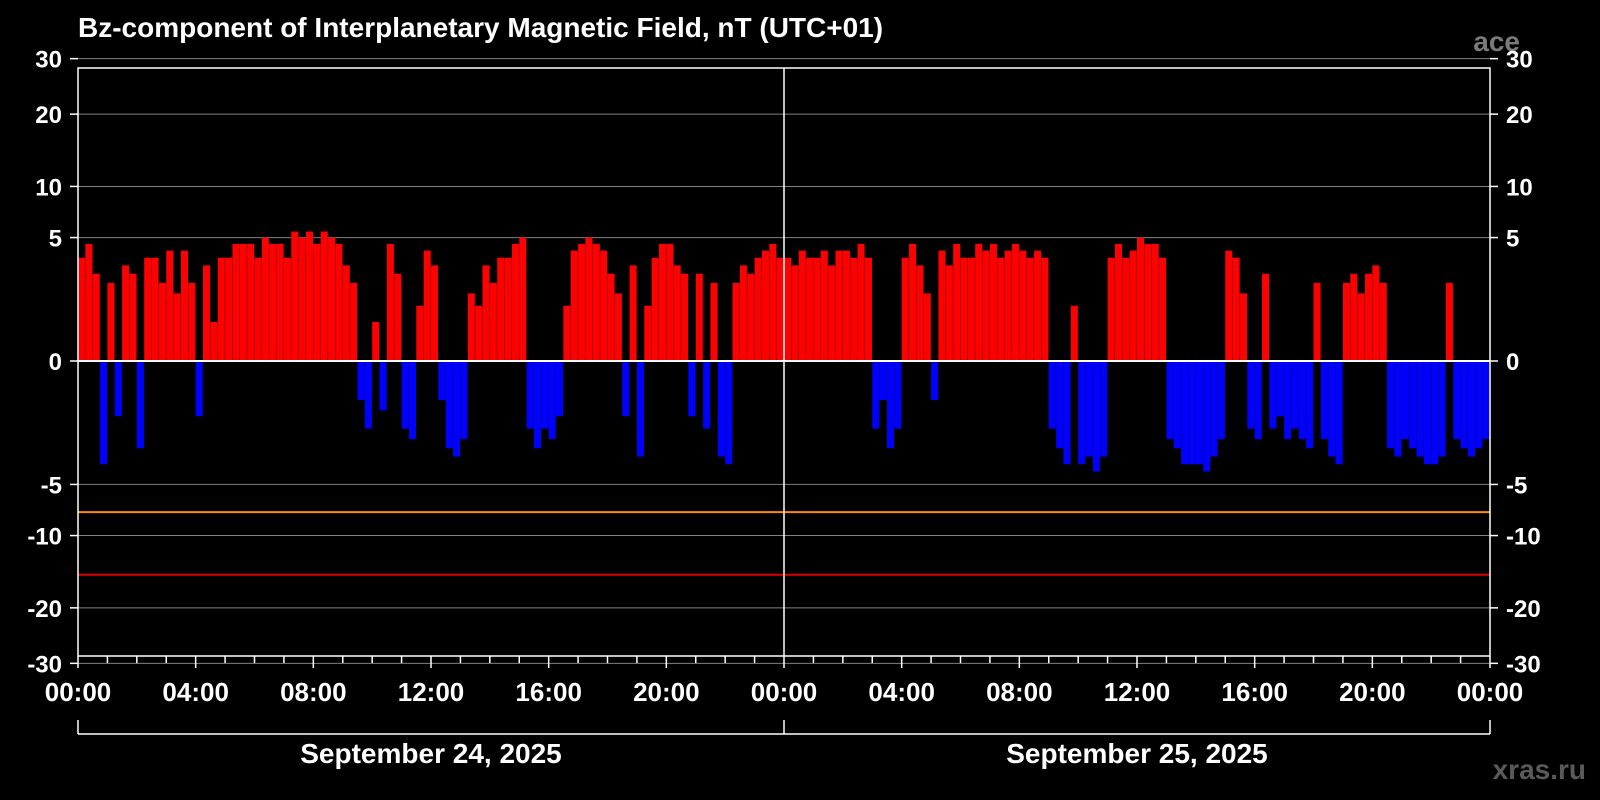 Image resolution: width=1600 pixels, height=800 pixels. What do you see at coordinates (784, 692) in the screenshot?
I see `x-tick-label: 00:00` at bounding box center [784, 692].